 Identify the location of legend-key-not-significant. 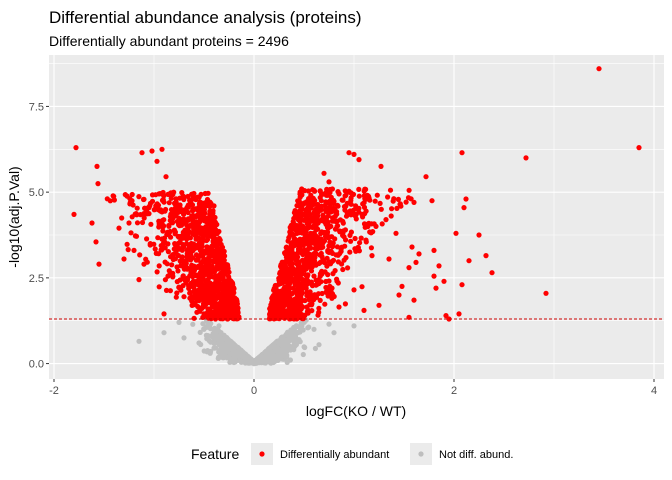
(421, 454).